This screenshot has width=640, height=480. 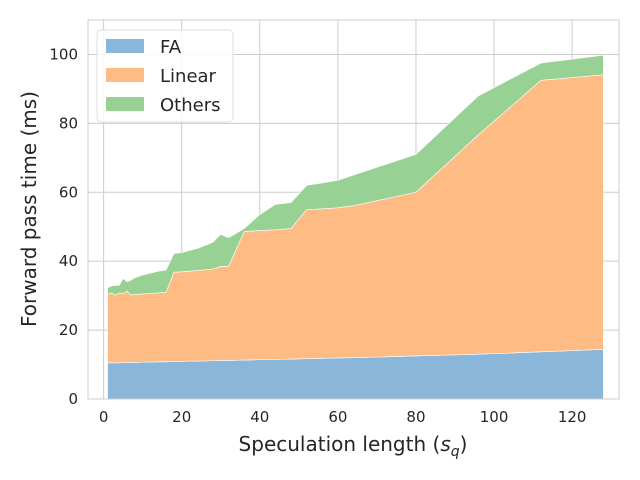 I want to click on x-tick-label: 120, so click(x=572, y=417).